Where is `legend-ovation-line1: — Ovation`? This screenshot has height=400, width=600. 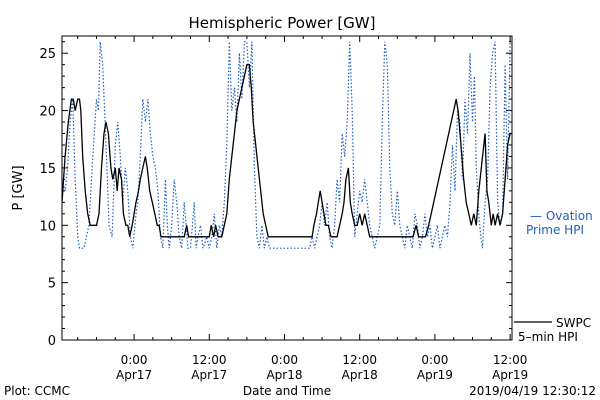 legend-ovation-line1: — Ovation is located at coordinates (561, 216).